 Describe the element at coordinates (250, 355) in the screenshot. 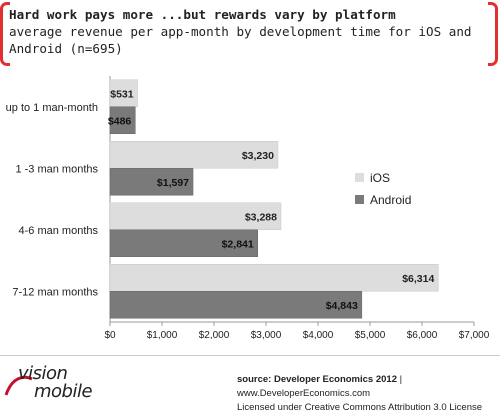

I see `footer-divider` at that location.